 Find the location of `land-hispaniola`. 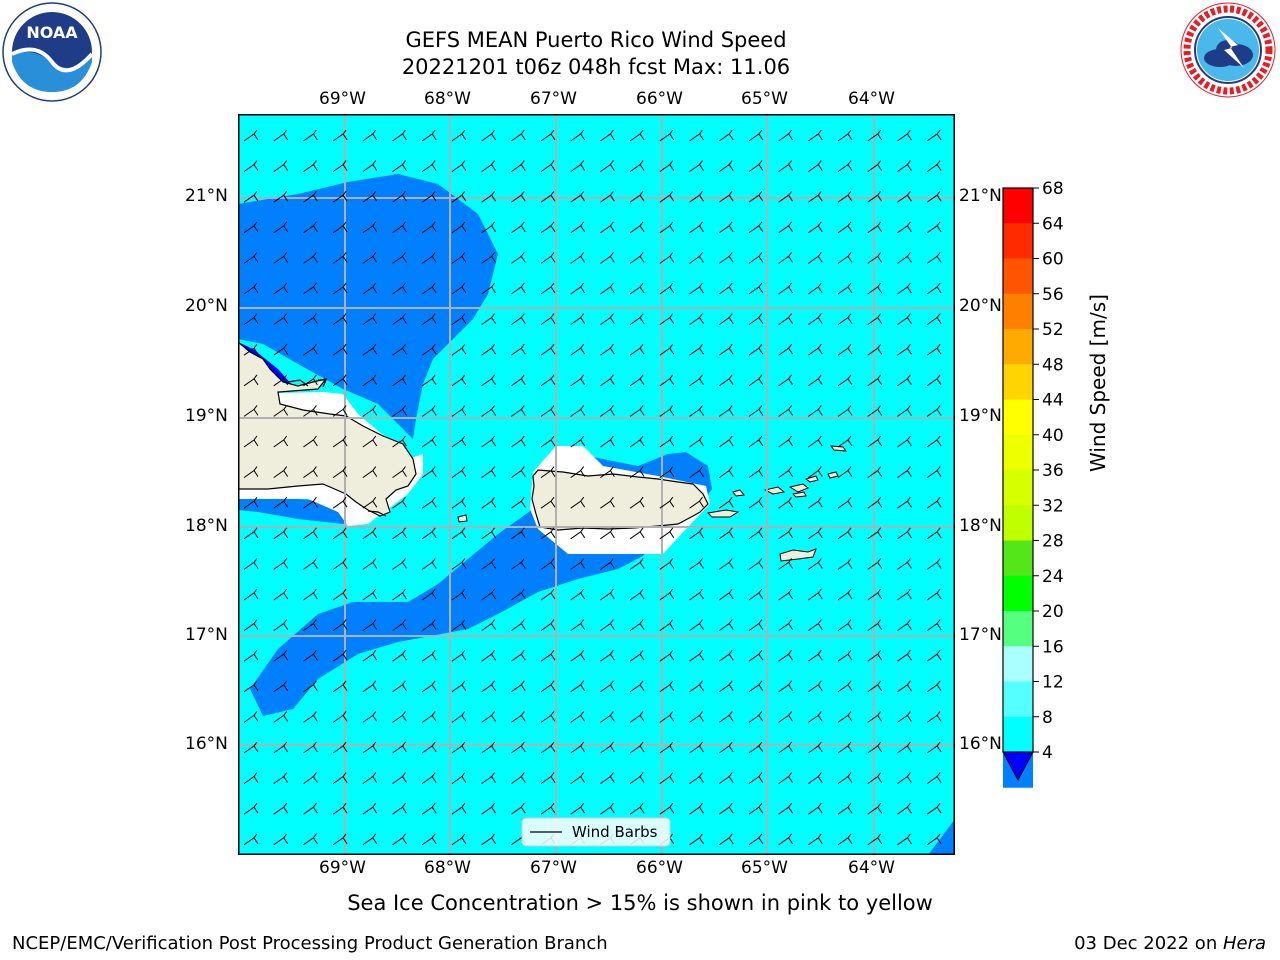

land-hispaniola is located at coordinates (327, 429).